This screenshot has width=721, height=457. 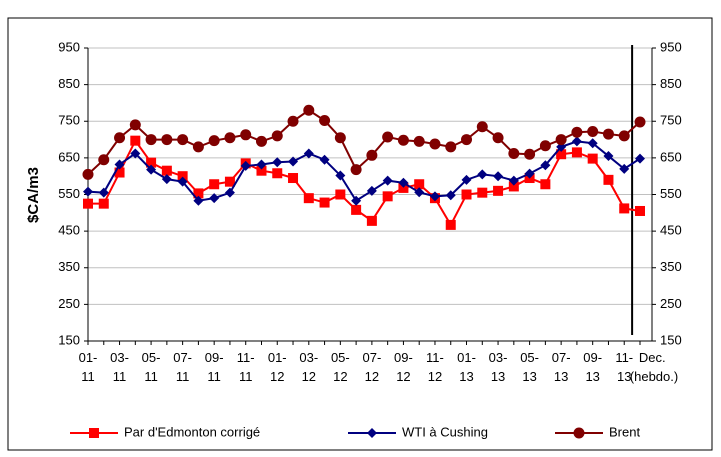 What do you see at coordinates (69, 230) in the screenshot?
I see `y-tick-label: 450` at bounding box center [69, 230].